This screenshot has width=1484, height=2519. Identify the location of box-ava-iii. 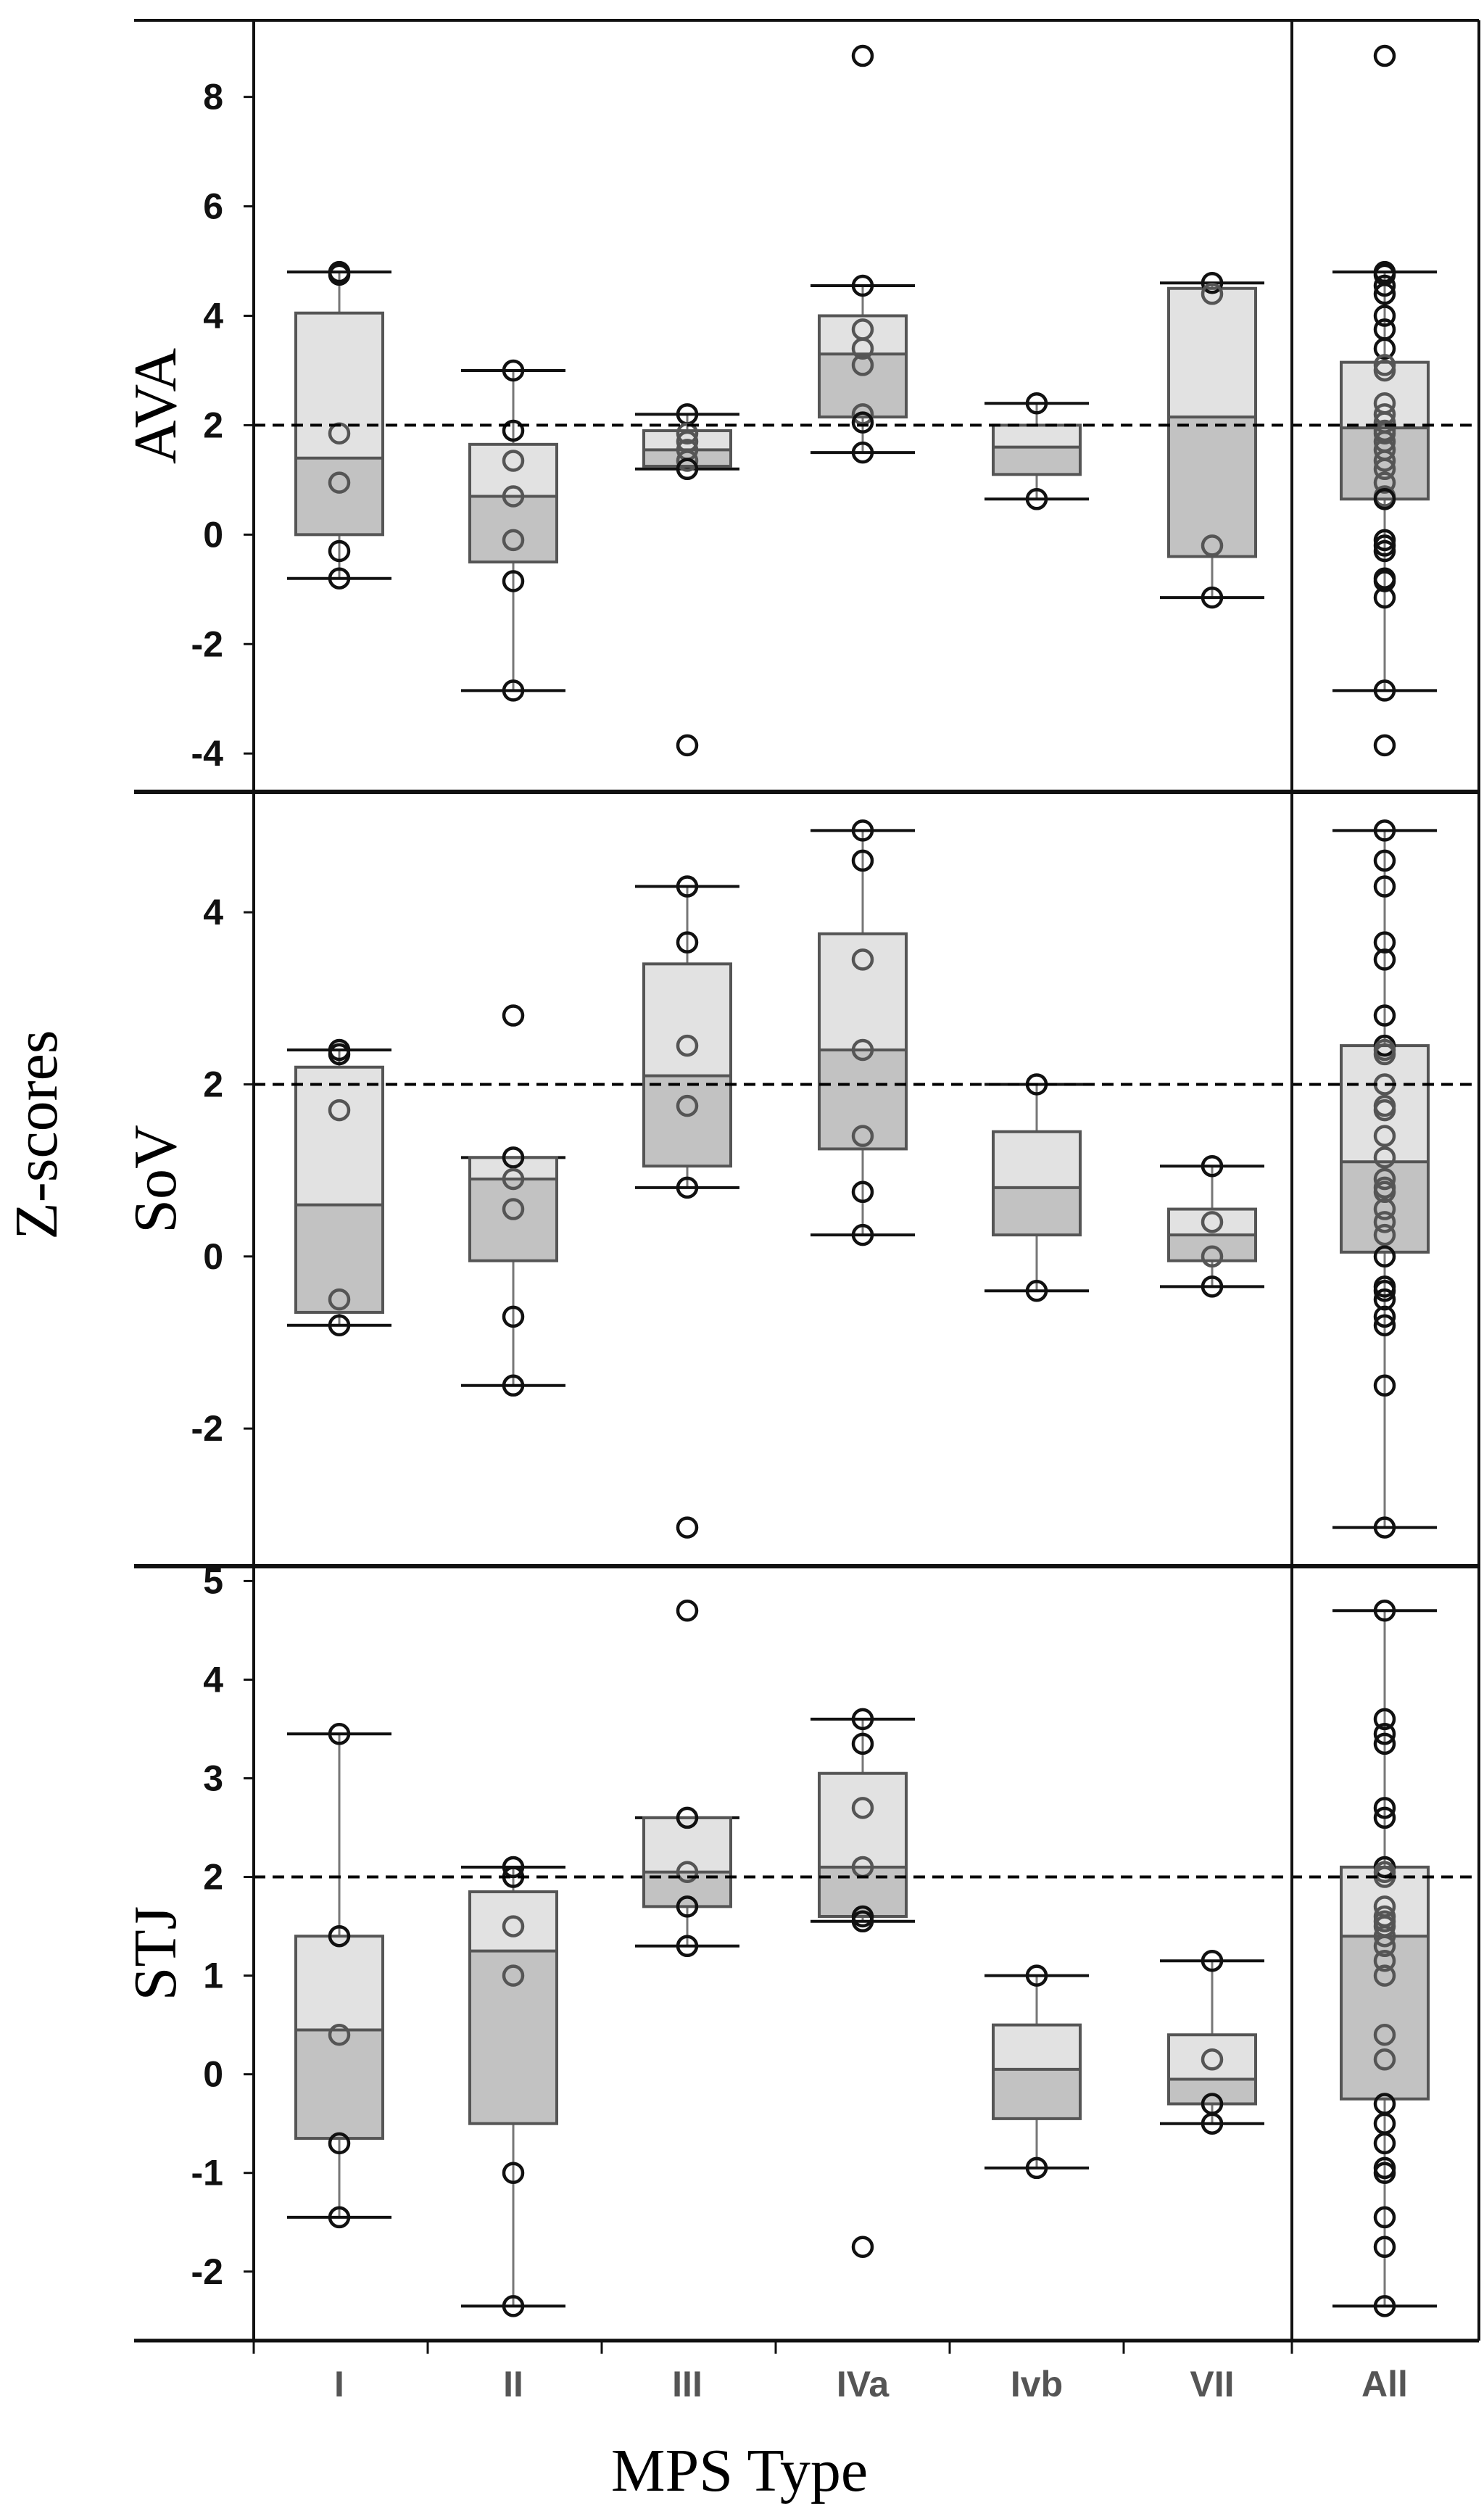
(687, 580).